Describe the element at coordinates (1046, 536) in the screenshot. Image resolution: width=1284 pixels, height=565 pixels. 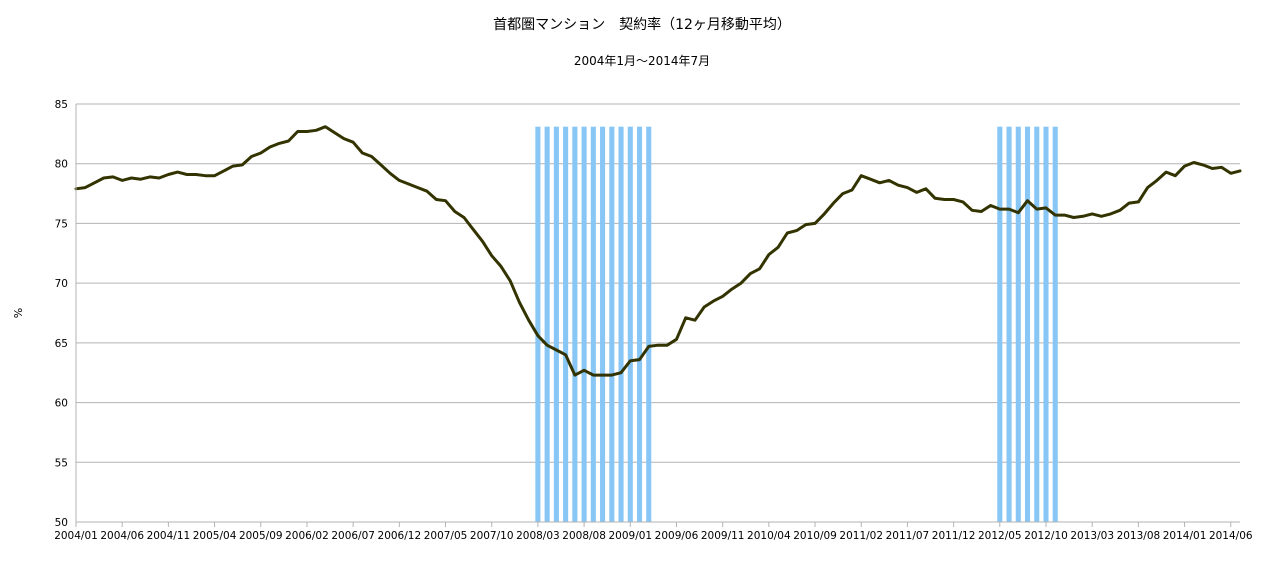
I see `x-tick-label: 2012/10` at that location.